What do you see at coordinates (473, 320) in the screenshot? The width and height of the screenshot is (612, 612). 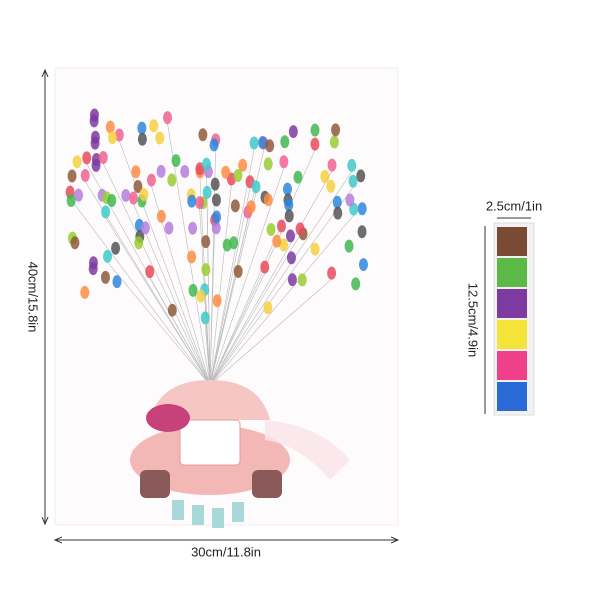 I see `pad-height-label: 12.5cm/4.9in` at bounding box center [473, 320].